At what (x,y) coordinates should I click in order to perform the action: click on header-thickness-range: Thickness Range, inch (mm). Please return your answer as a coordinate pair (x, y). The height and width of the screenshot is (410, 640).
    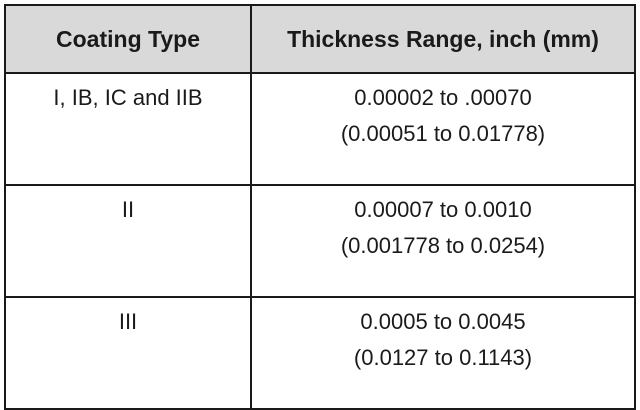
    Looking at the image, I should click on (443, 39).